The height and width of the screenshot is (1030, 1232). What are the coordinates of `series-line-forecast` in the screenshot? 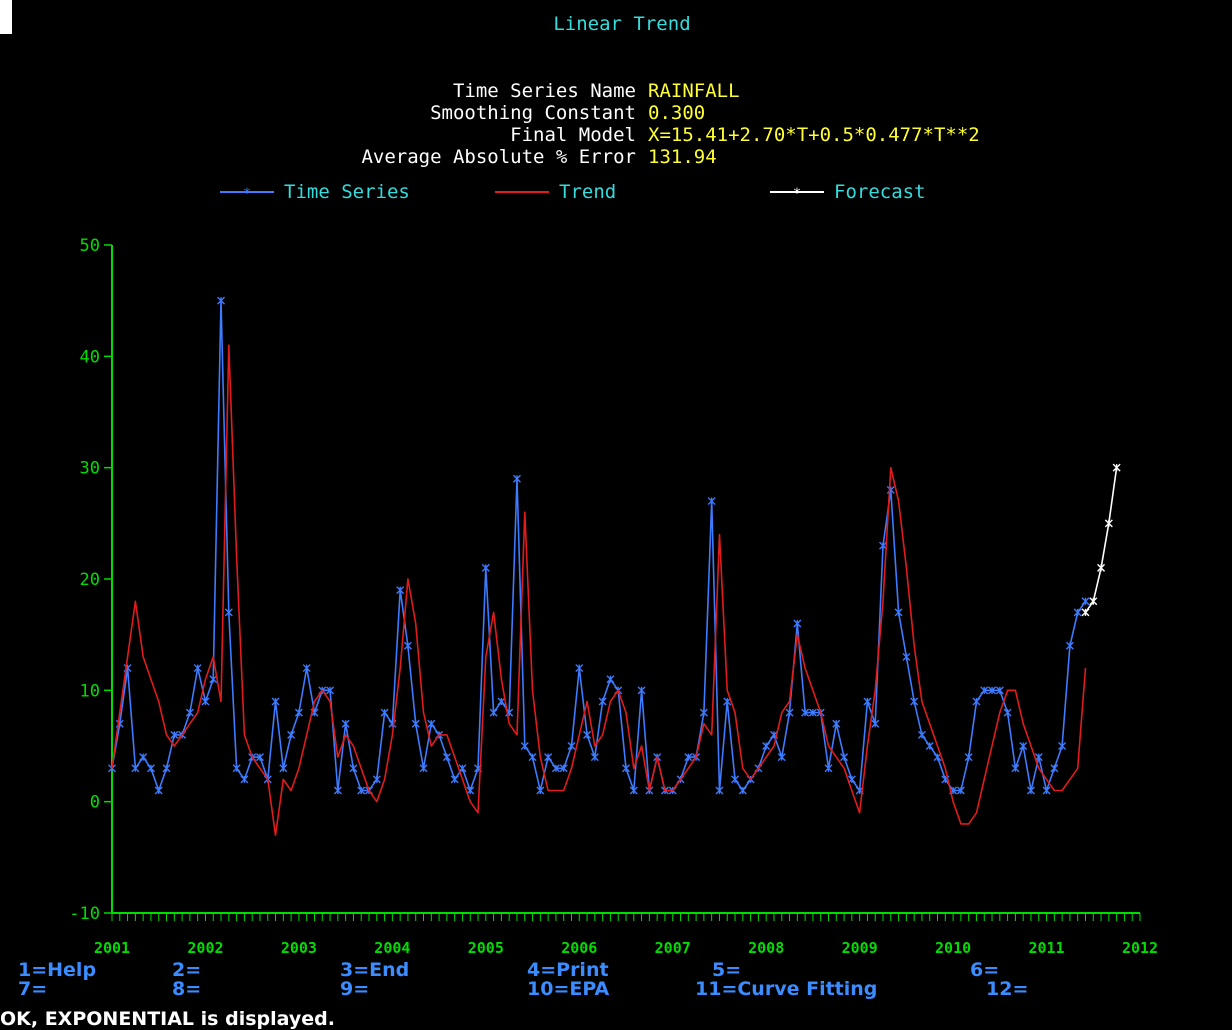 It's located at (1101, 540).